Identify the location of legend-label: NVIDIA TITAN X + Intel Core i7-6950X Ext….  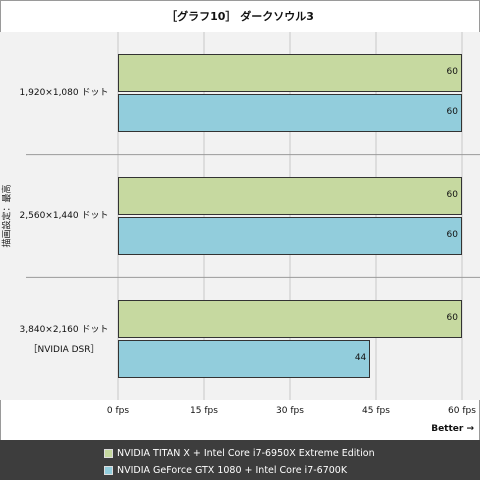
(246, 453).